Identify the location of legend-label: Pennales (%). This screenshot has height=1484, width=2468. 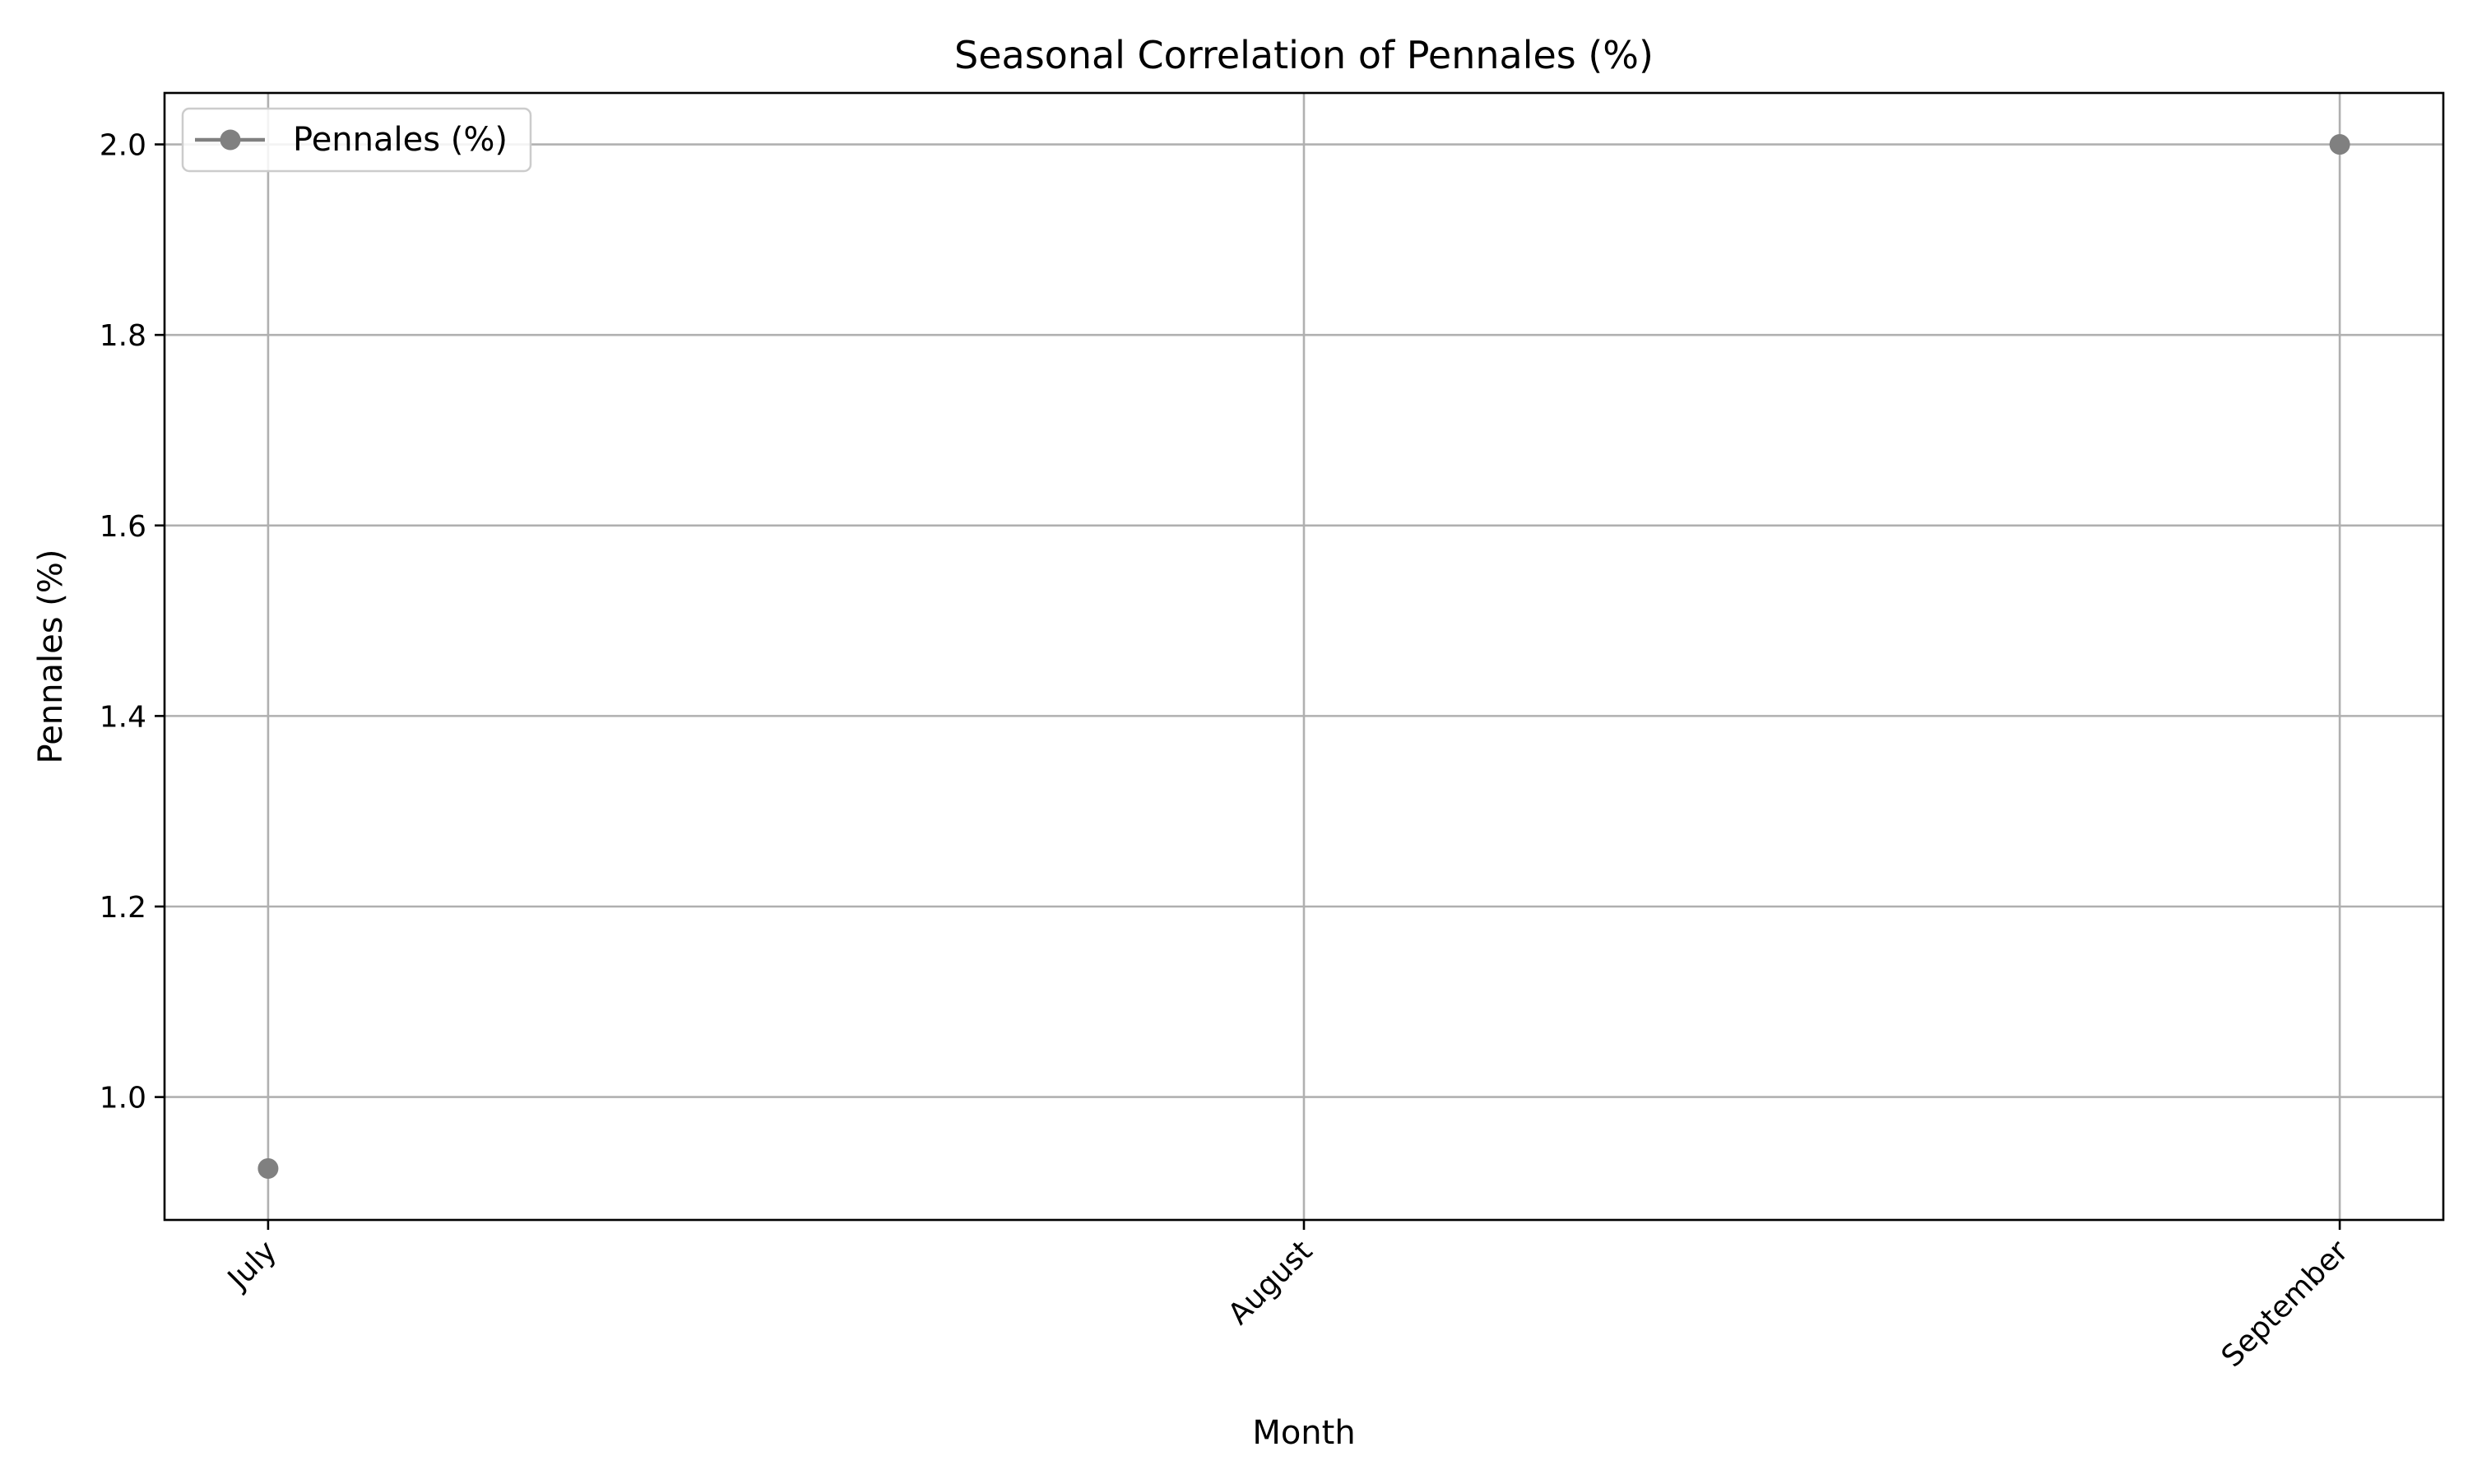
(400, 140).